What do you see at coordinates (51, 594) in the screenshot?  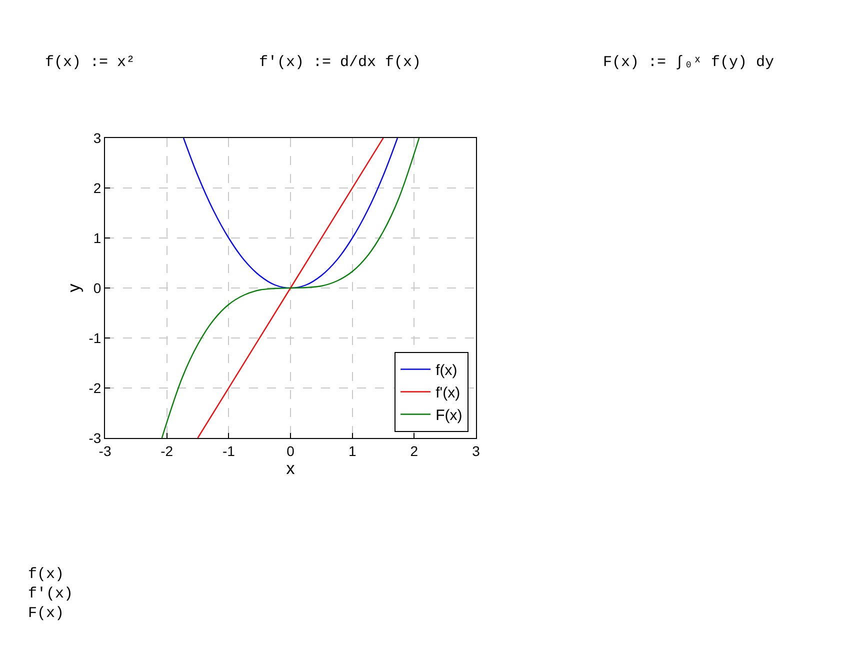 I see `text: f(x) f'(x) F(x)` at bounding box center [51, 594].